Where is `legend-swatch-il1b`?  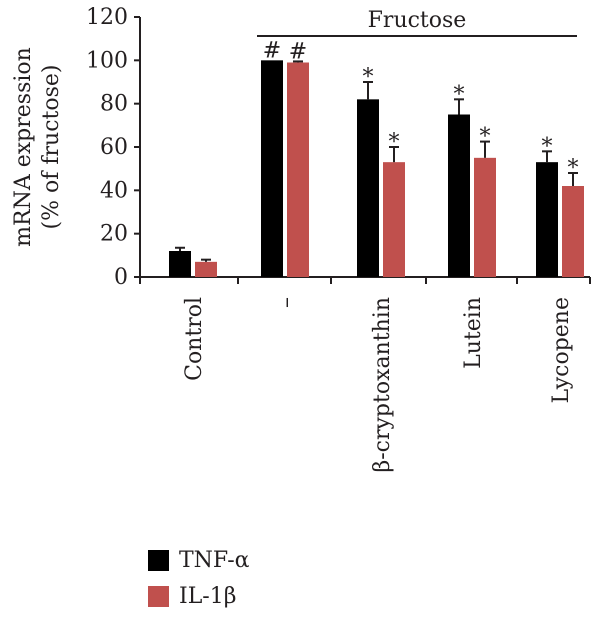 legend-swatch-il1b is located at coordinates (158, 596).